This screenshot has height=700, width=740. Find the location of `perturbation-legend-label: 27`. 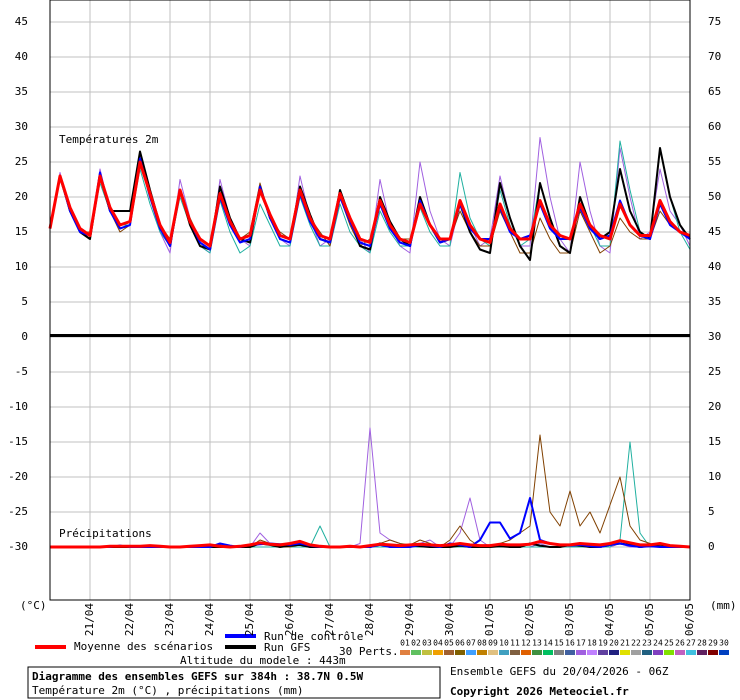

perturbation-legend-label: 27 is located at coordinates (691, 643).